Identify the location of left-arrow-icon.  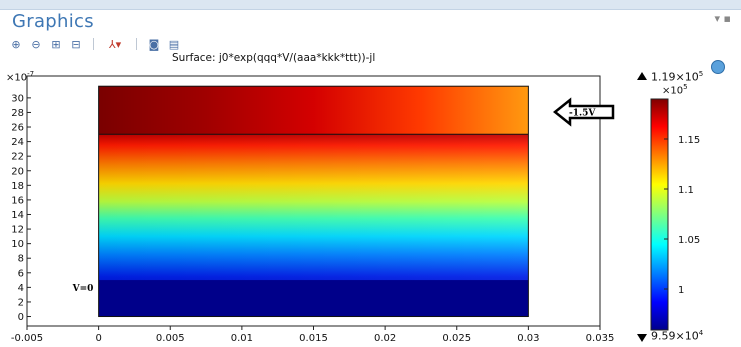
(583, 112).